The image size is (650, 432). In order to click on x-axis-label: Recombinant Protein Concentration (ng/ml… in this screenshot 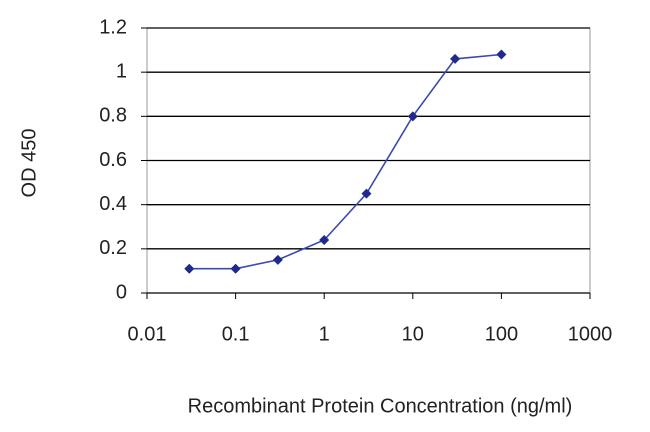, I will do `click(380, 406)`.